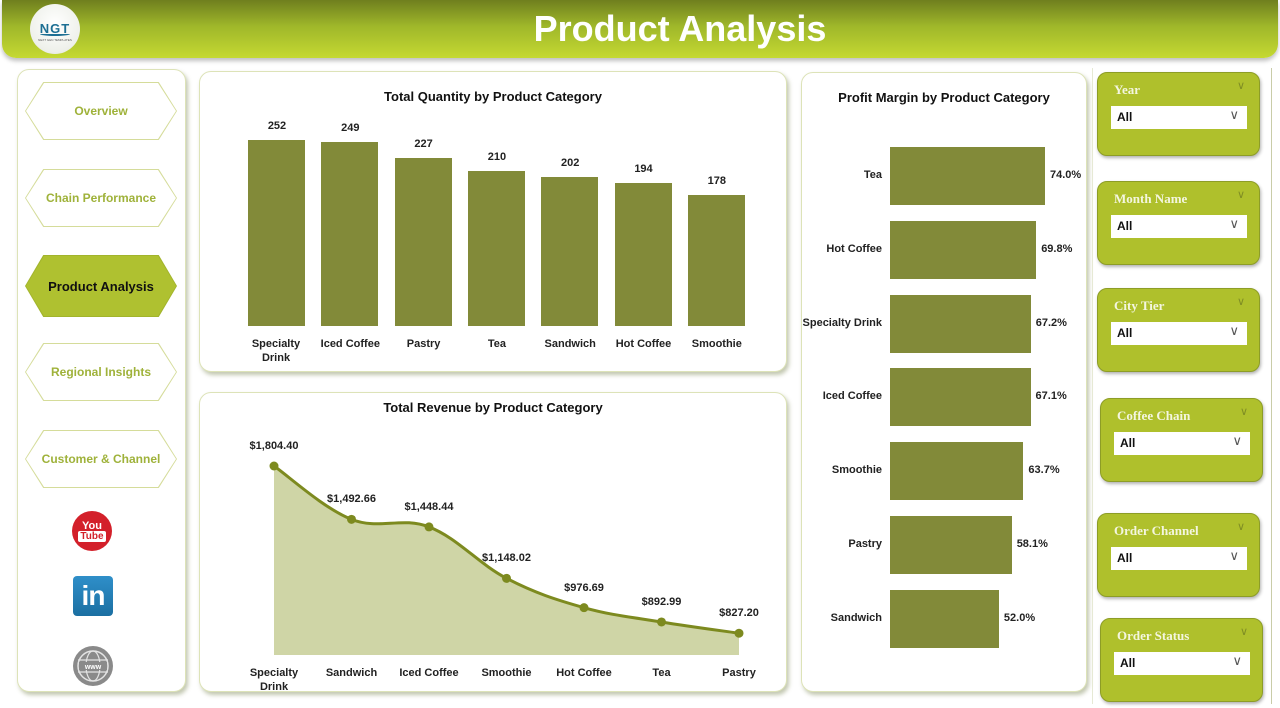  Describe the element at coordinates (1057, 248) in the screenshot. I see `data-label: 69.8%` at that location.